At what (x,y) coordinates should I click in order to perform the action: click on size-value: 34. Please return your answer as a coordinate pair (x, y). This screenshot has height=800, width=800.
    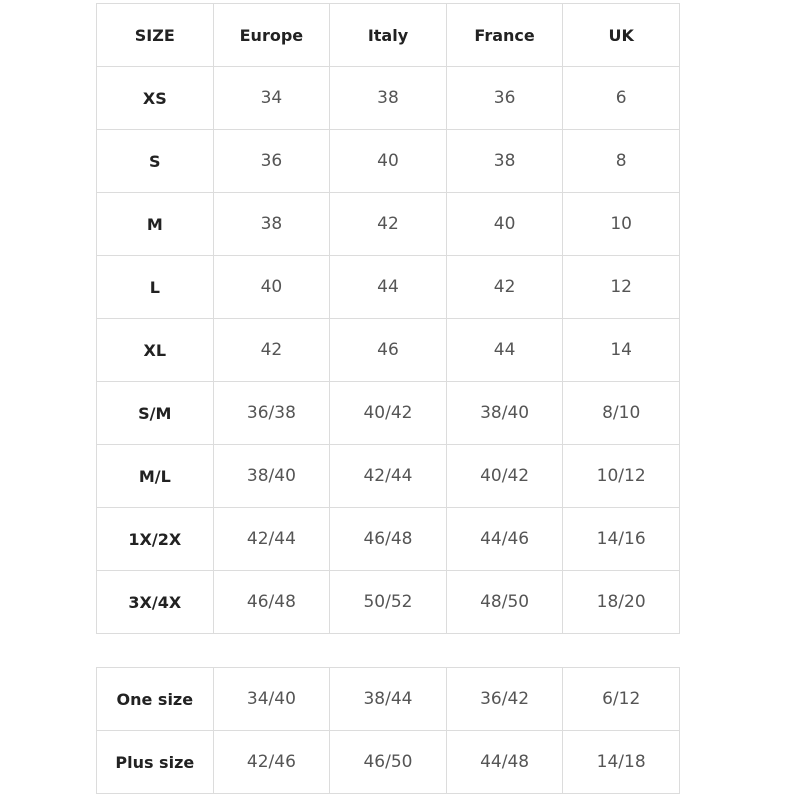
    Looking at the image, I should click on (271, 98).